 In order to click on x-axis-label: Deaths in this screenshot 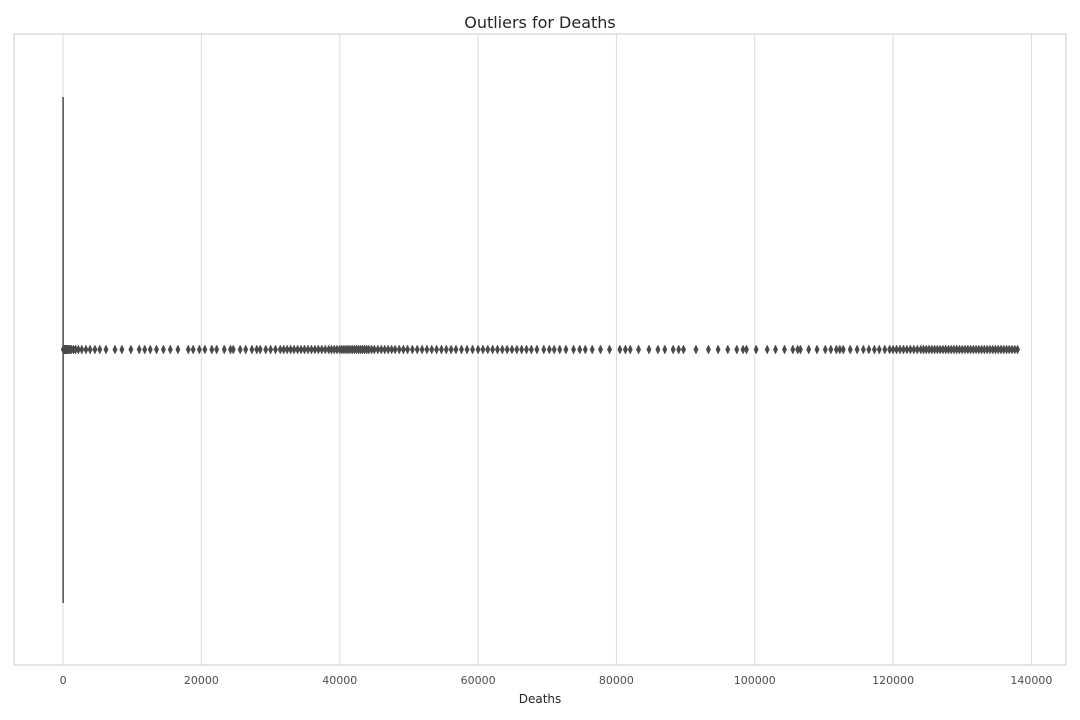, I will do `click(540, 699)`.